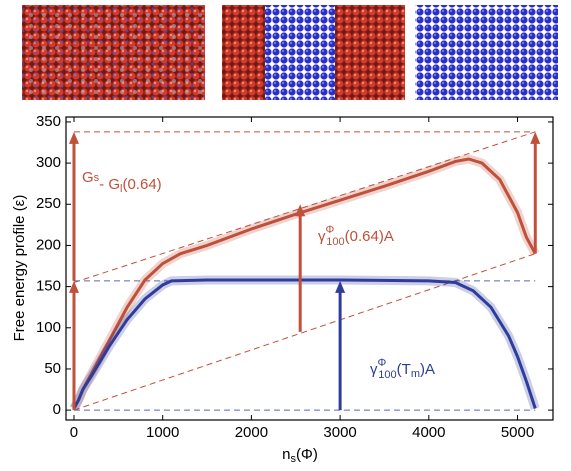 The width and height of the screenshot is (571, 471). I want to click on y-tick-label: 50, so click(52, 368).